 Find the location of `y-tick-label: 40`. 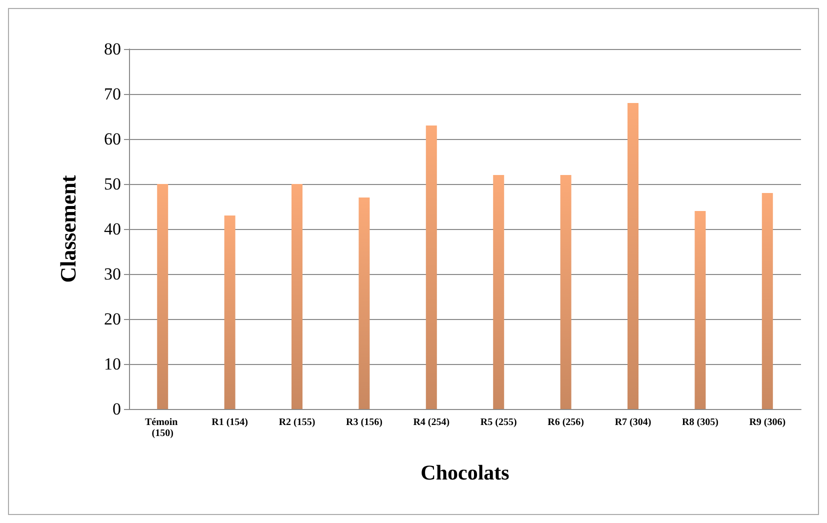

y-tick-label: 40 is located at coordinates (112, 229).